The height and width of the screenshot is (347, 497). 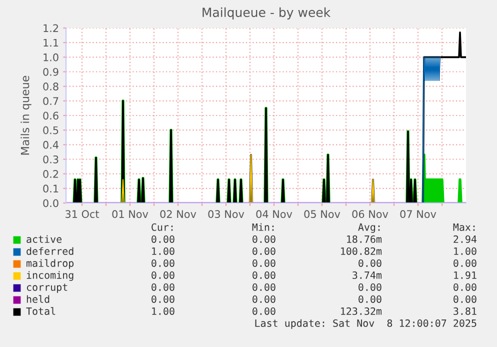 What do you see at coordinates (266, 13) in the screenshot?
I see `chart-title: Mailqueue - by week` at bounding box center [266, 13].